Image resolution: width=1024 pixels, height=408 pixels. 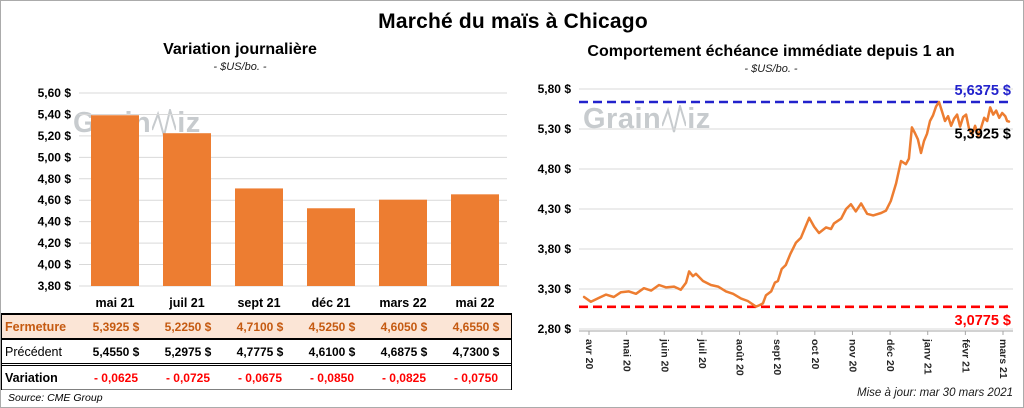 What do you see at coordinates (664, 355) in the screenshot?
I see `x-axis-tick-label: juin 20` at bounding box center [664, 355].